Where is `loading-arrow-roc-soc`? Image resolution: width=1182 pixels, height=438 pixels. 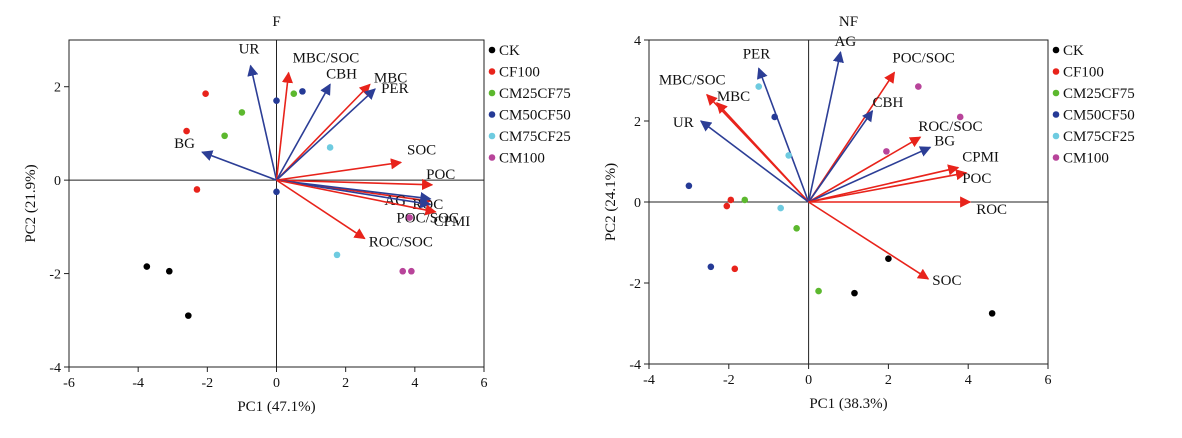
loading-arrow-roc-soc is located at coordinates (865, 169).